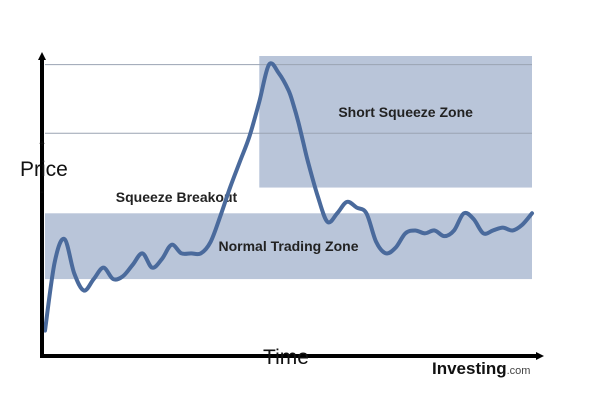 The height and width of the screenshot is (400, 600). Describe the element at coordinates (286, 357) in the screenshot. I see `x-axis-title: Time` at that location.